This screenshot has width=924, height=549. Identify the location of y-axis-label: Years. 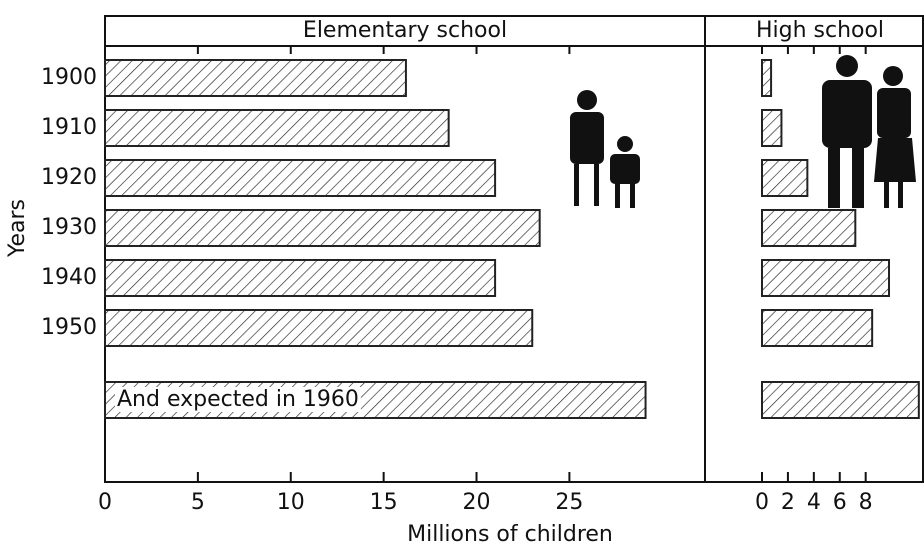
(17, 228).